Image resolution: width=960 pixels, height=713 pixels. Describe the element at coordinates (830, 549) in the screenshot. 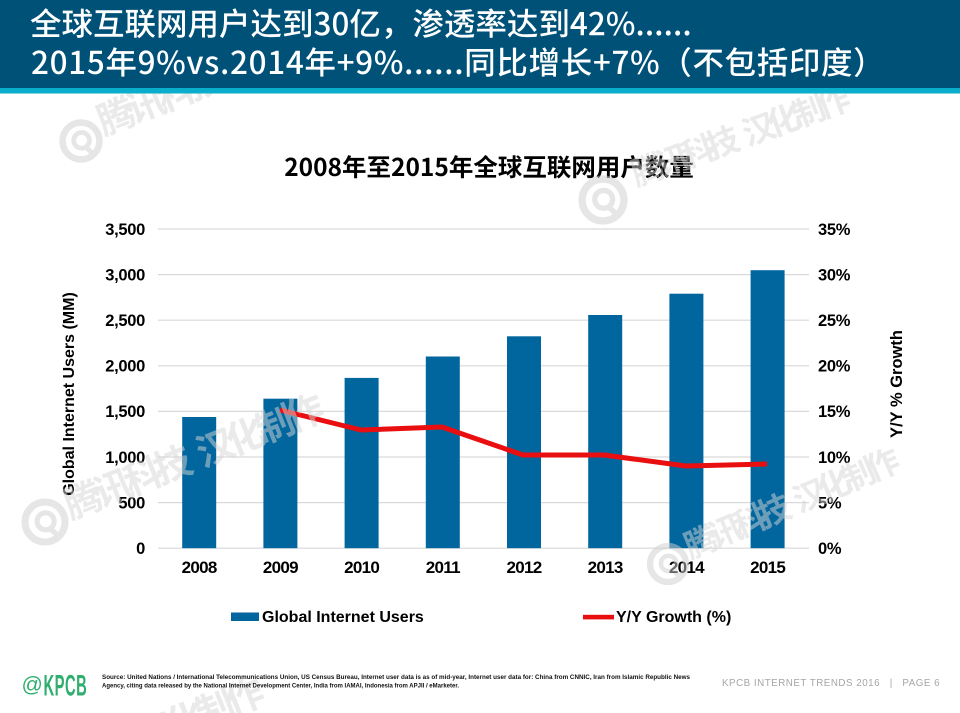

I see `svg-text: 0%` at that location.